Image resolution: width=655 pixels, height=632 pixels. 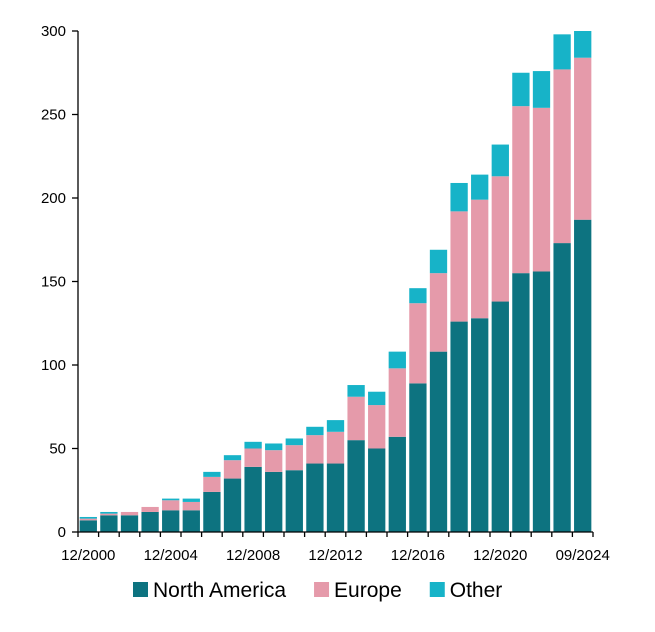 What do you see at coordinates (219, 590) in the screenshot?
I see `legend-label-north-america: North America` at bounding box center [219, 590].